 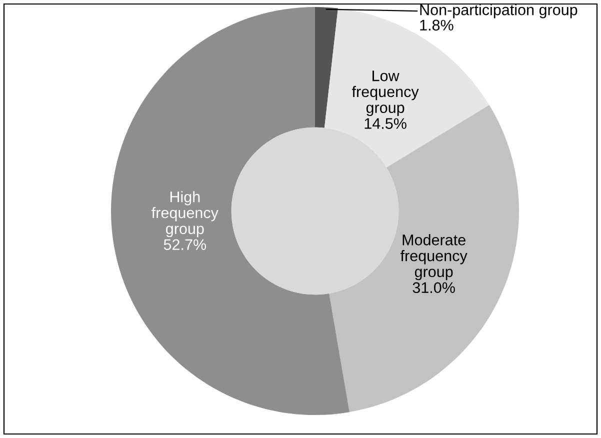 What do you see at coordinates (499, 11) in the screenshot?
I see `slice-label: Non-participation group` at bounding box center [499, 11].